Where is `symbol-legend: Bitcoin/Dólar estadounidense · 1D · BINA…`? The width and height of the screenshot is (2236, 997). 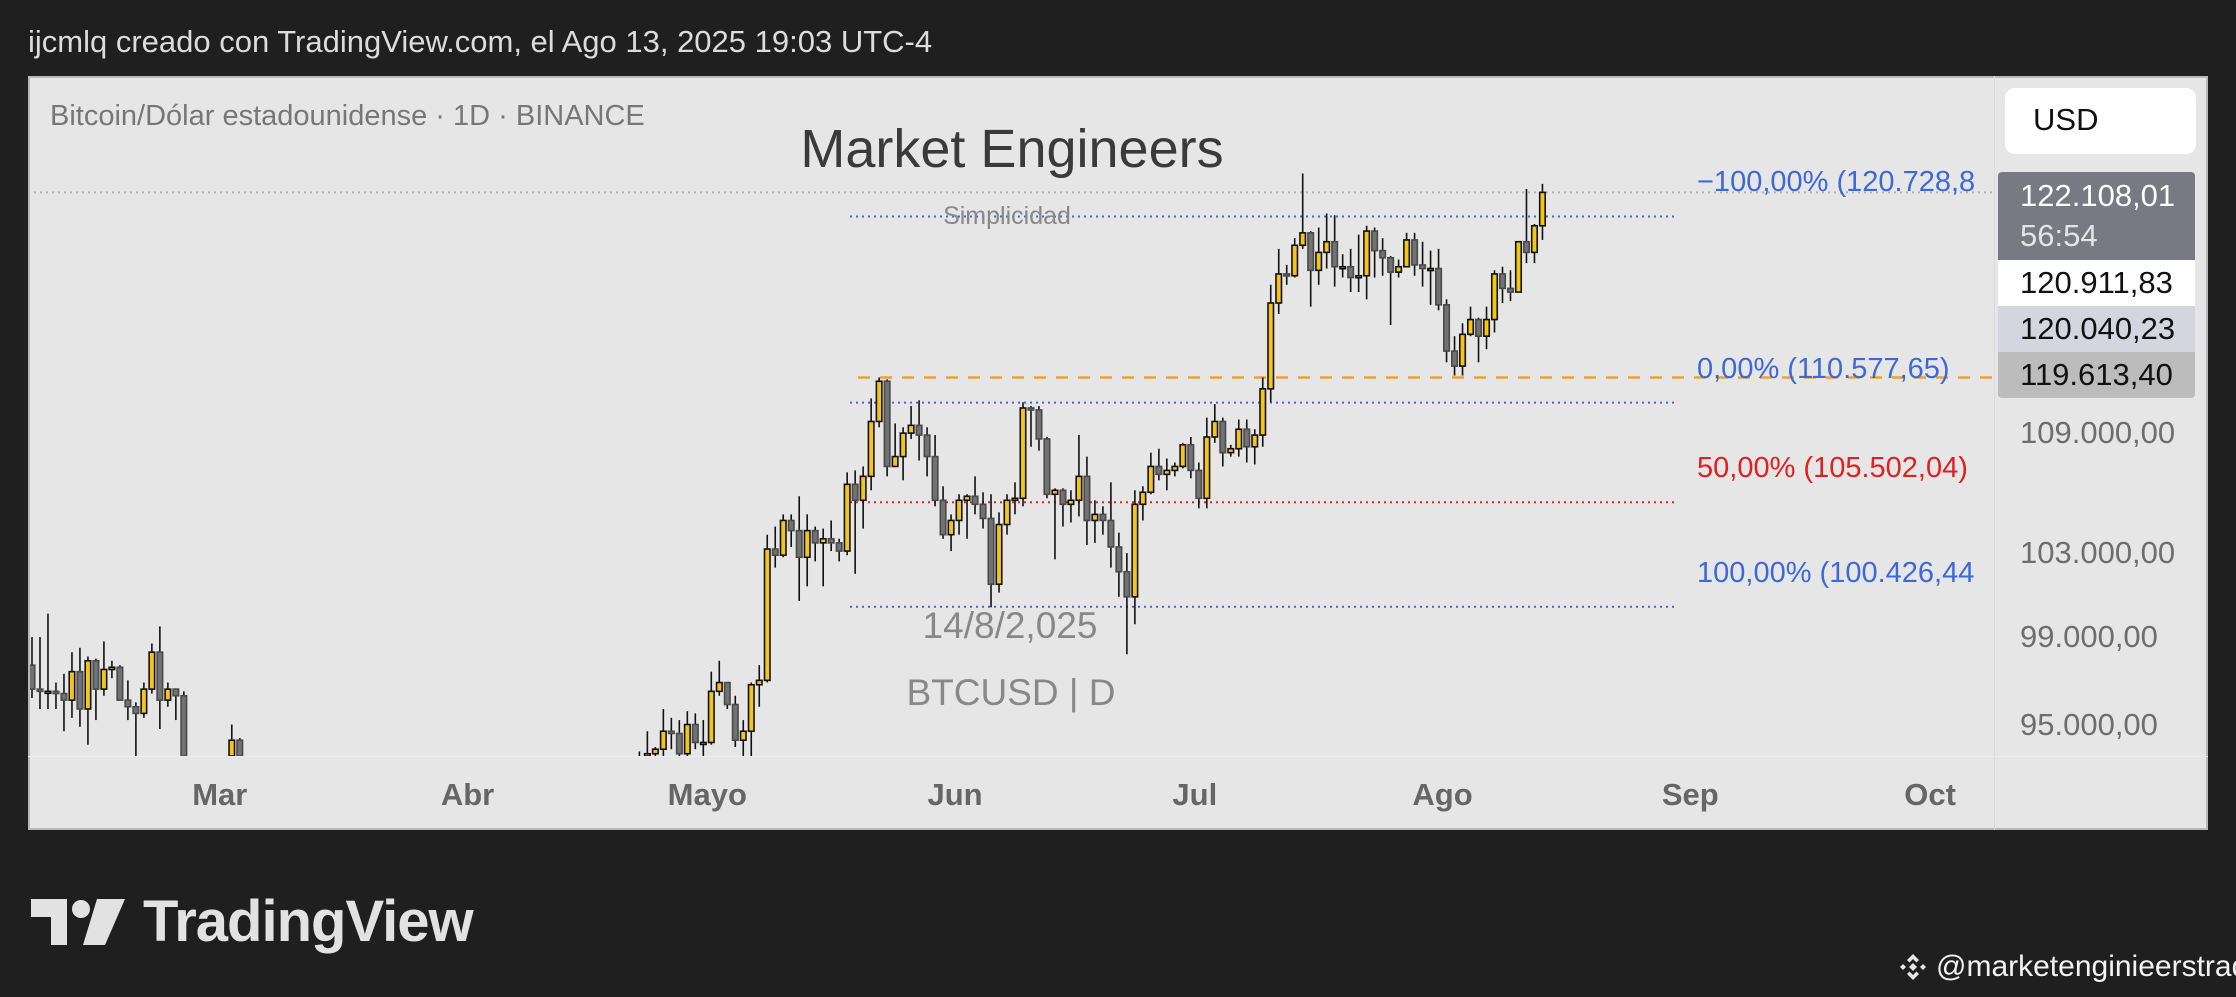
symbol-legend: Bitcoin/Dólar estadounidense · 1D · BINA… is located at coordinates (347, 116).